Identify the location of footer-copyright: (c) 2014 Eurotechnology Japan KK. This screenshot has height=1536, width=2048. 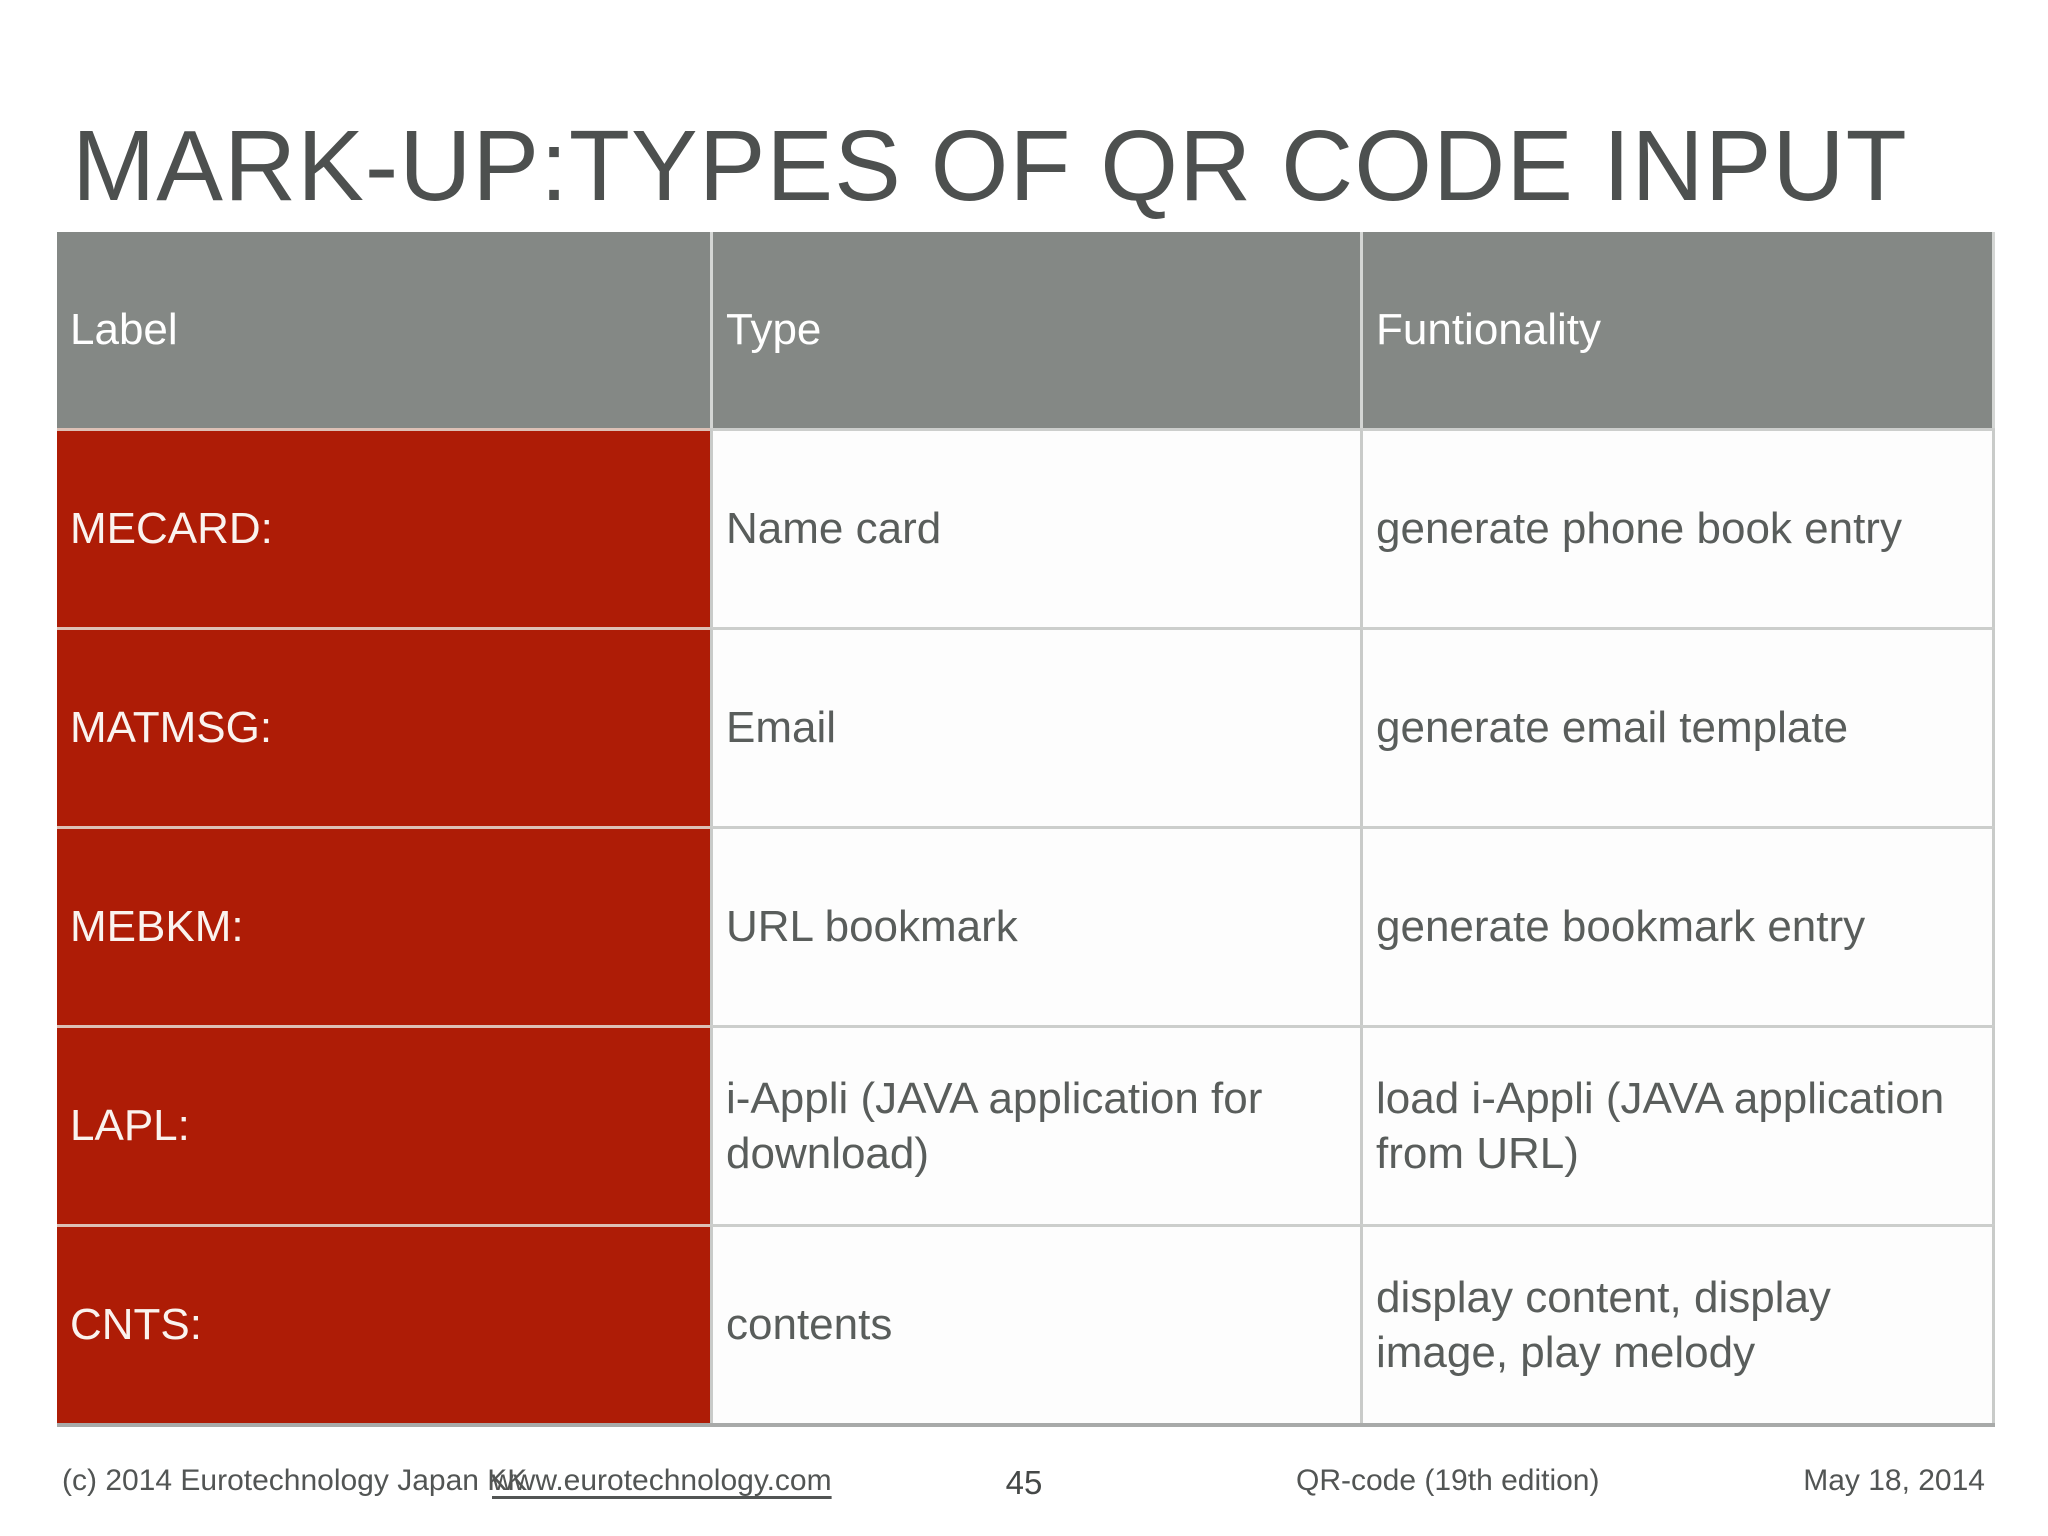
(295, 1480).